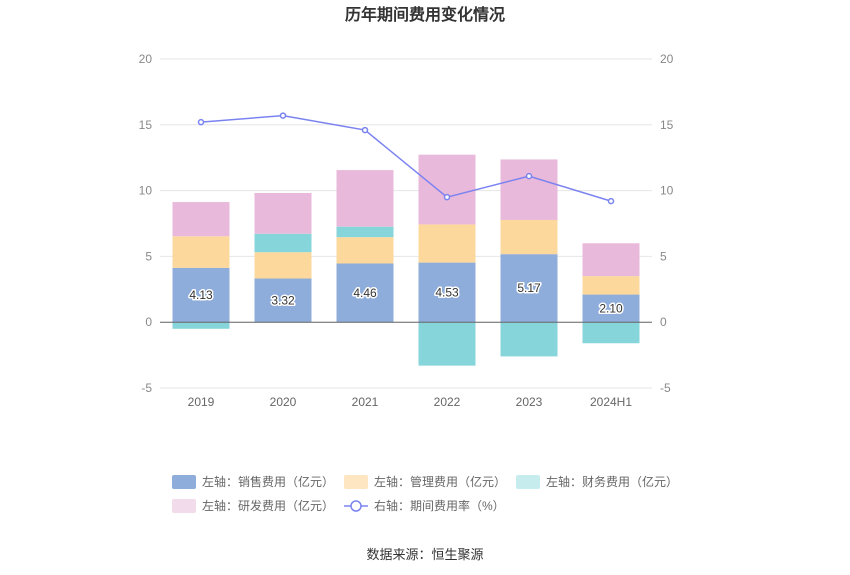  Describe the element at coordinates (424, 554) in the screenshot. I see `source-note: 数据来源：恒生聚源` at that location.